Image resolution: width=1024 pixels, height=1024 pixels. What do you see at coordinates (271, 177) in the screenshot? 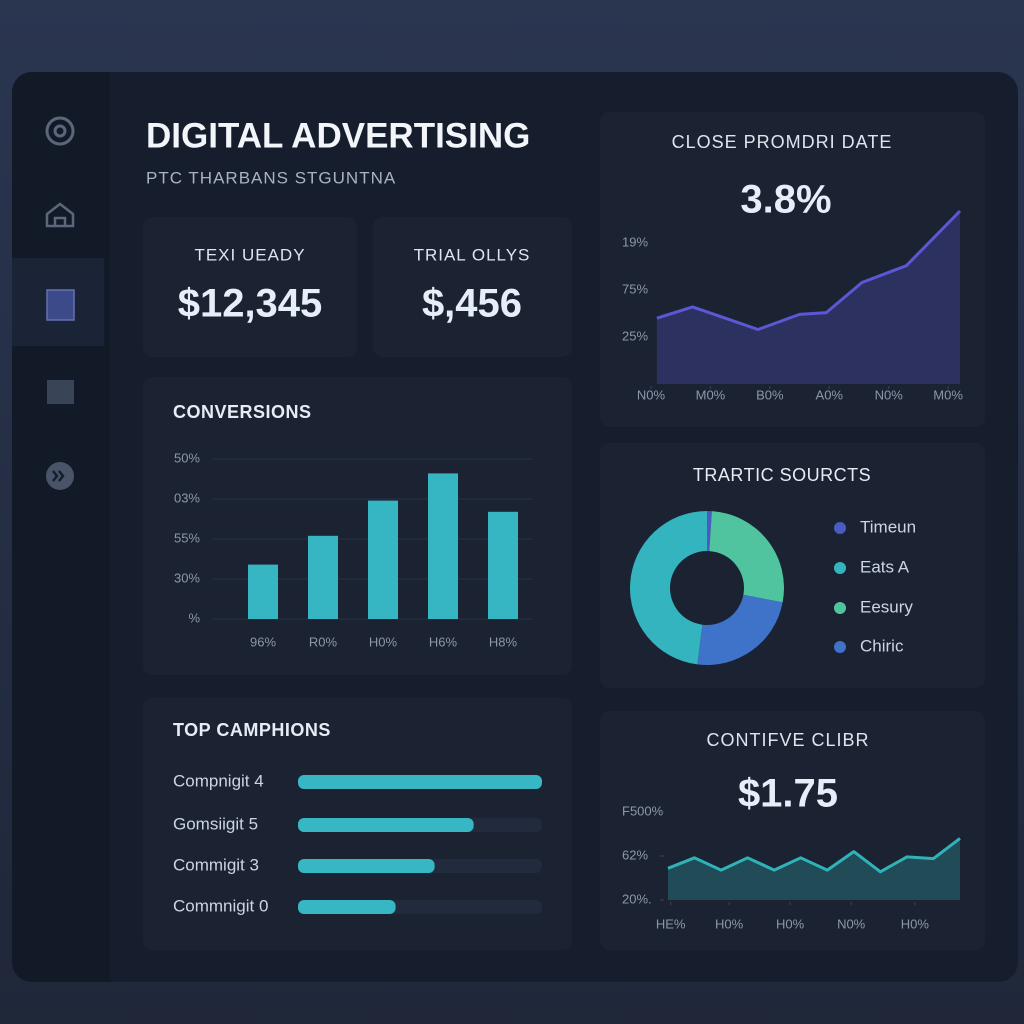
I see `page-subtitle: PTC THARBANS STGUNTNA` at bounding box center [271, 177].